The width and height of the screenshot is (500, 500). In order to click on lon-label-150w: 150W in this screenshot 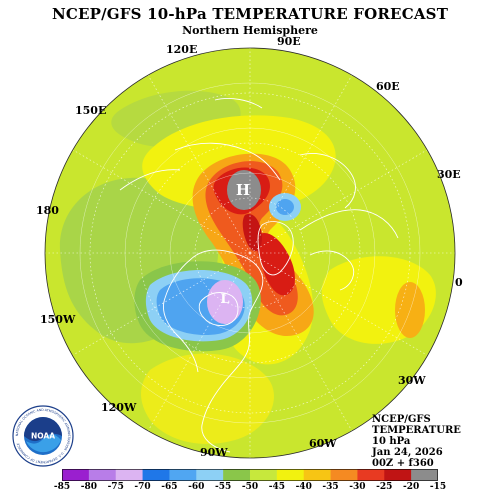, I will do `click(58, 319)`.